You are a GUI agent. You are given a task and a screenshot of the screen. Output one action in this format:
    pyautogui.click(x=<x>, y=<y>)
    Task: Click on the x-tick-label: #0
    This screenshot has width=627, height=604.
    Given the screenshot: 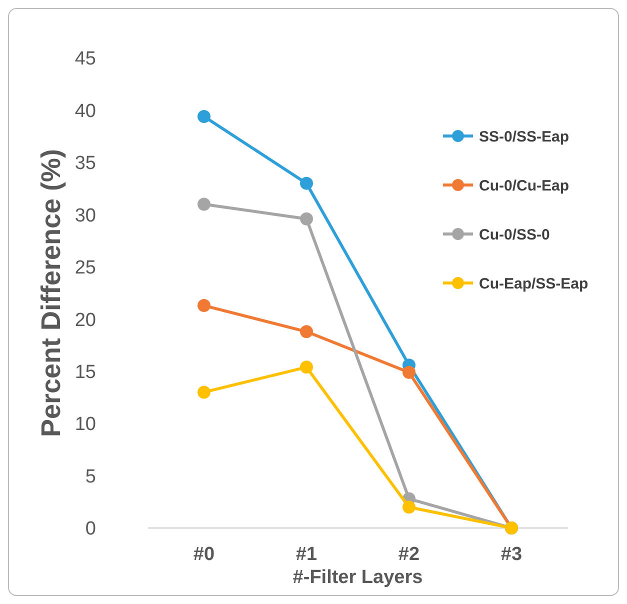 What is the action you would take?
    pyautogui.click(x=204, y=554)
    